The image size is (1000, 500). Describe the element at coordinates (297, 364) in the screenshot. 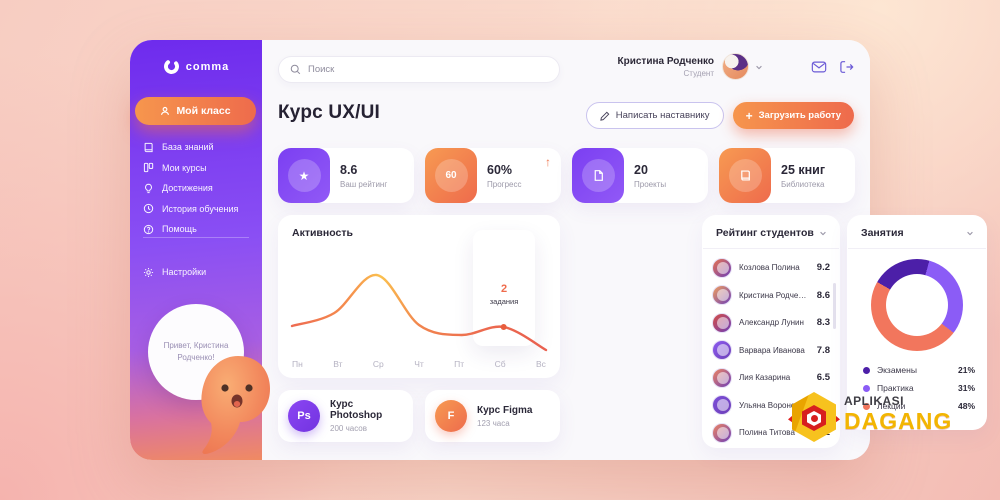

I see `day-label: Пн` at that location.